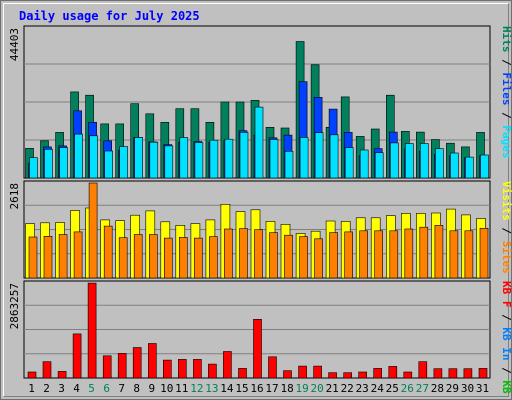  I want to click on legend-entry: Visits, so click(506, 201).